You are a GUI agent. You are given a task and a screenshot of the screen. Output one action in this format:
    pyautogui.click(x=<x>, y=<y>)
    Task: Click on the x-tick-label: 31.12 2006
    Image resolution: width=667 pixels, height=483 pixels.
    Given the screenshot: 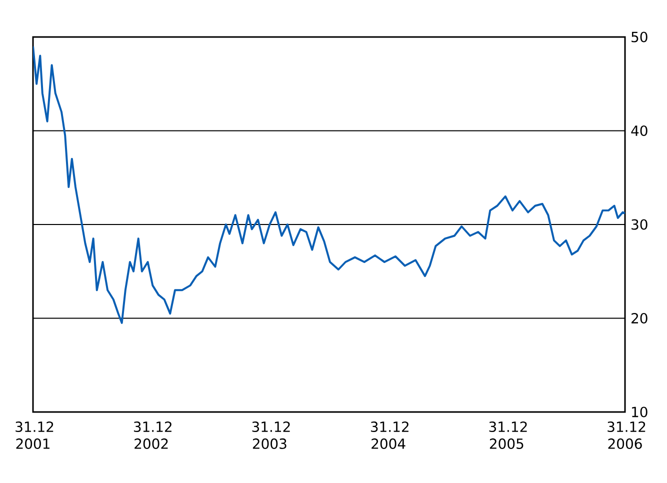 What is the action you would take?
    pyautogui.click(x=627, y=435)
    